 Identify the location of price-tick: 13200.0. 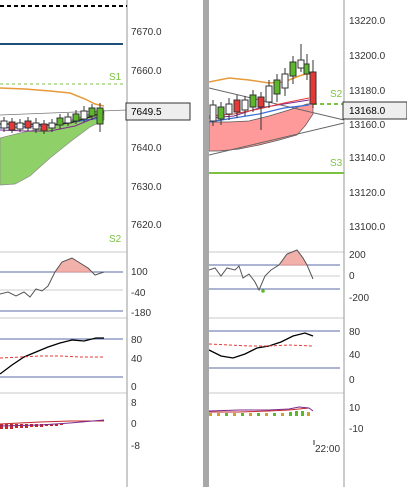
(367, 56).